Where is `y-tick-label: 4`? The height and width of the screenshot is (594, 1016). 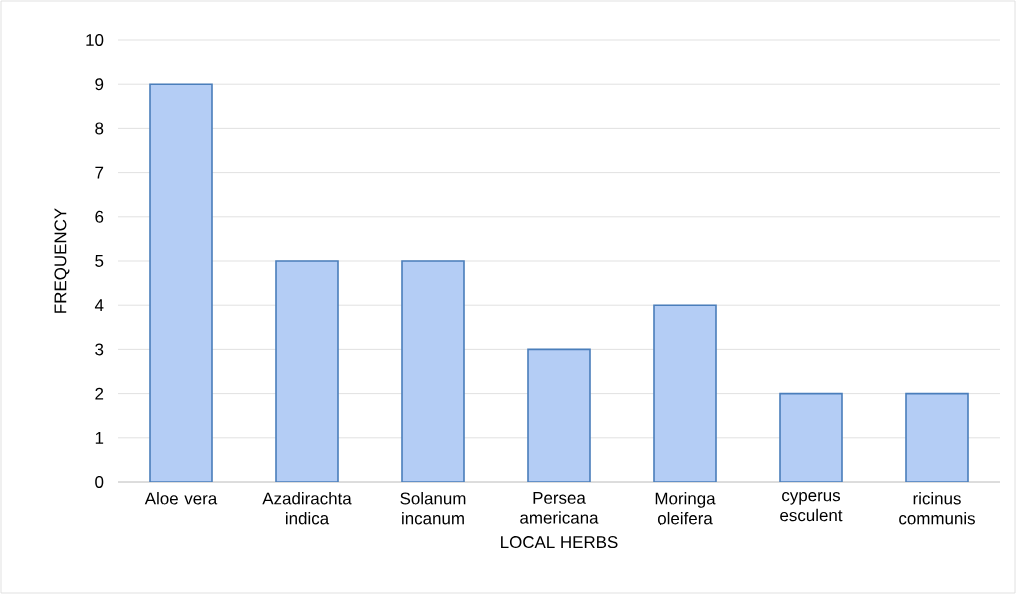 y-tick-label: 4 is located at coordinates (99, 305).